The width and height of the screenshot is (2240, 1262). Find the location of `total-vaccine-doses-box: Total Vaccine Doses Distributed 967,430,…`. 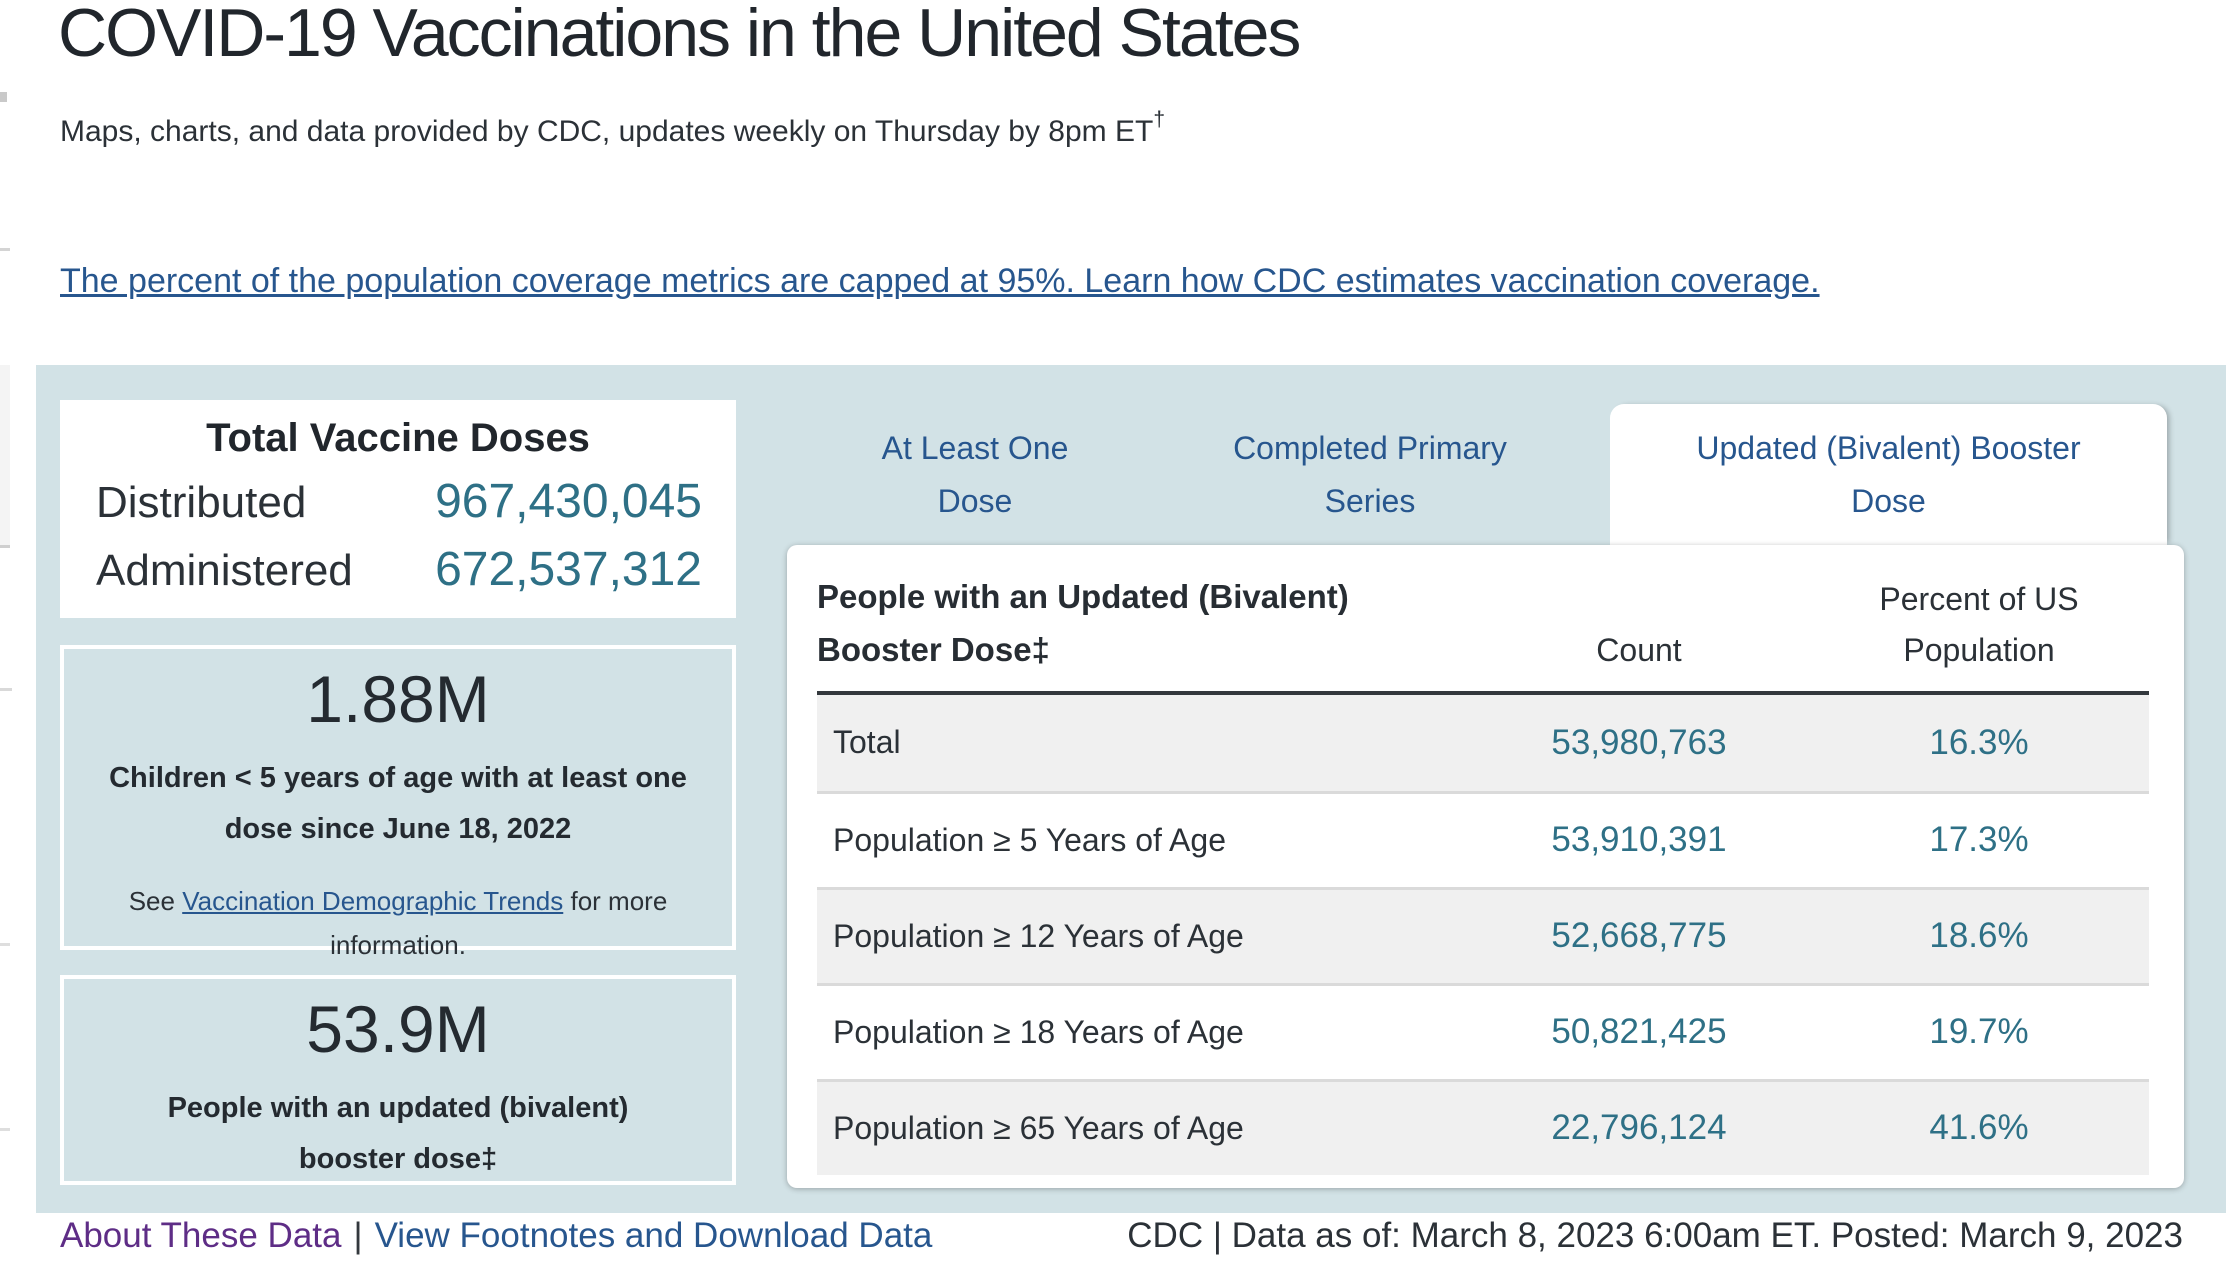

total-vaccine-doses-box: Total Vaccine Doses Distributed 967,430,… is located at coordinates (398, 509).